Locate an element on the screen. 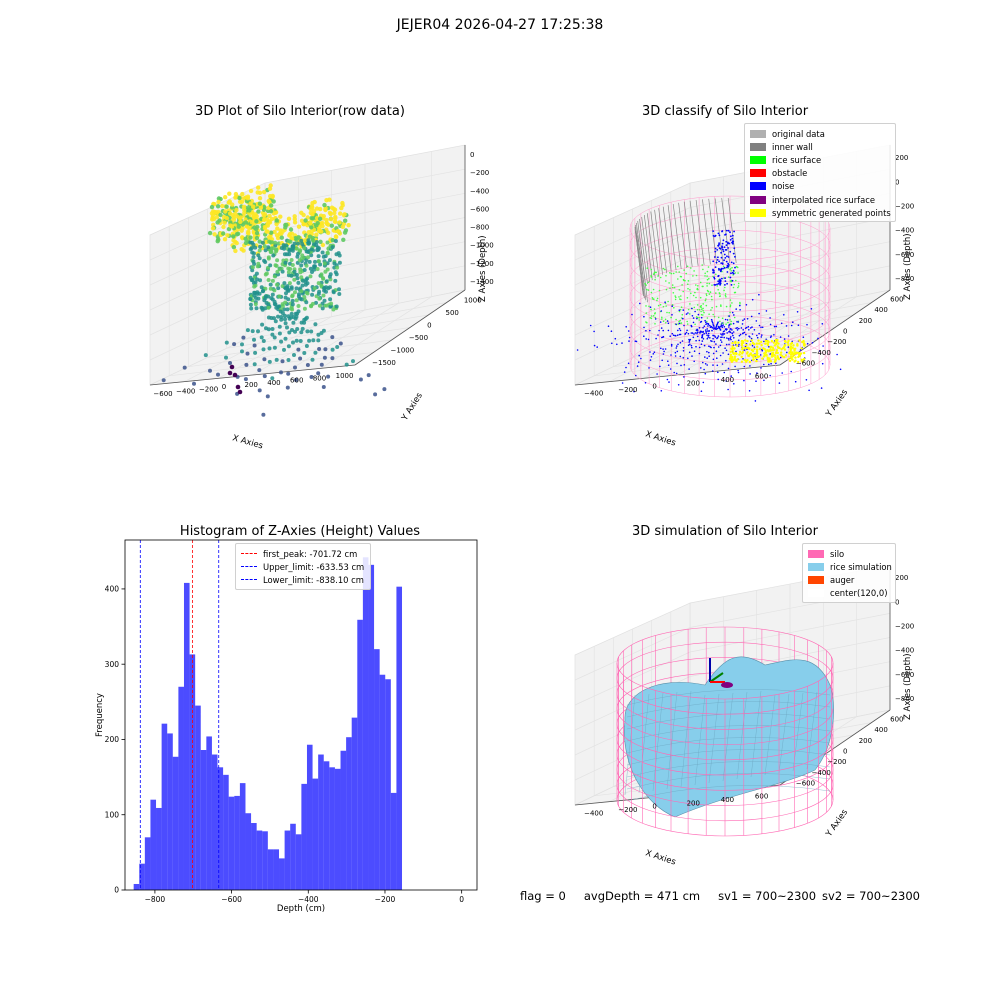  raw-x-tick-label: 600 is located at coordinates (296, 381).